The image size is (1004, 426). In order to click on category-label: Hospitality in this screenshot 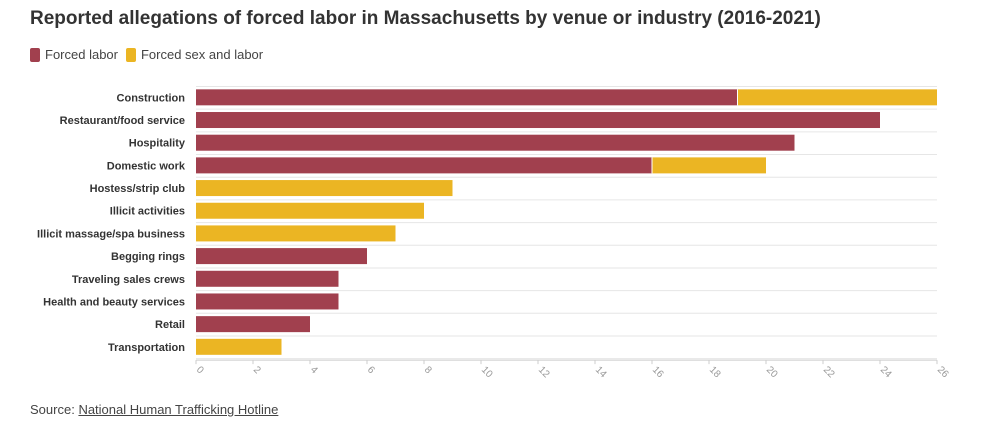, I will do `click(157, 144)`.